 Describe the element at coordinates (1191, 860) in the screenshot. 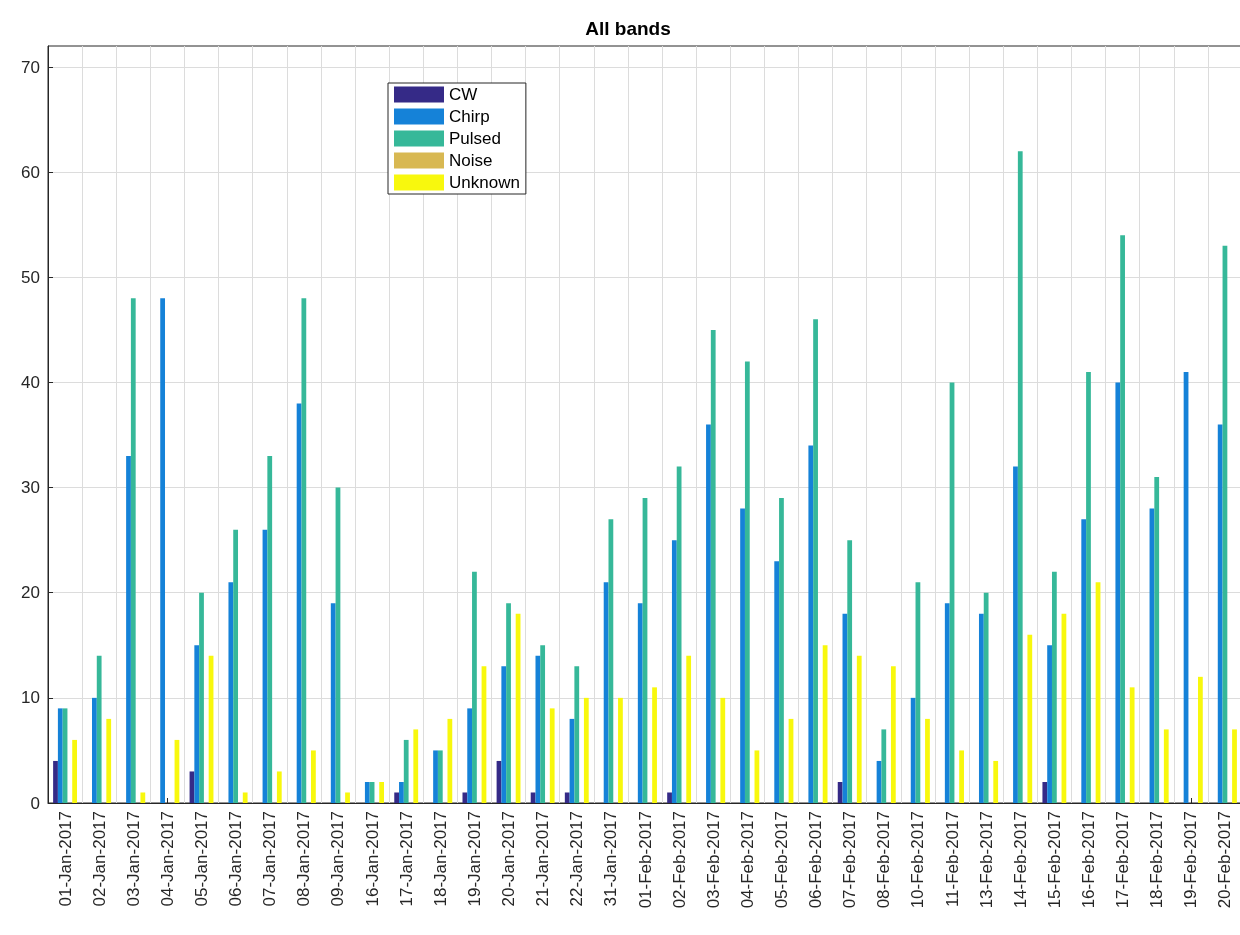

I see `x-tick-label: 19-Feb-2017` at that location.